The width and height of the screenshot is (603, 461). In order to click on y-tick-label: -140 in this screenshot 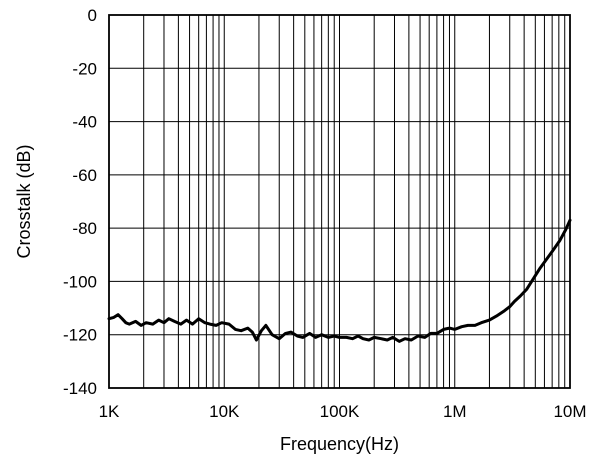, I will do `click(80, 388)`.